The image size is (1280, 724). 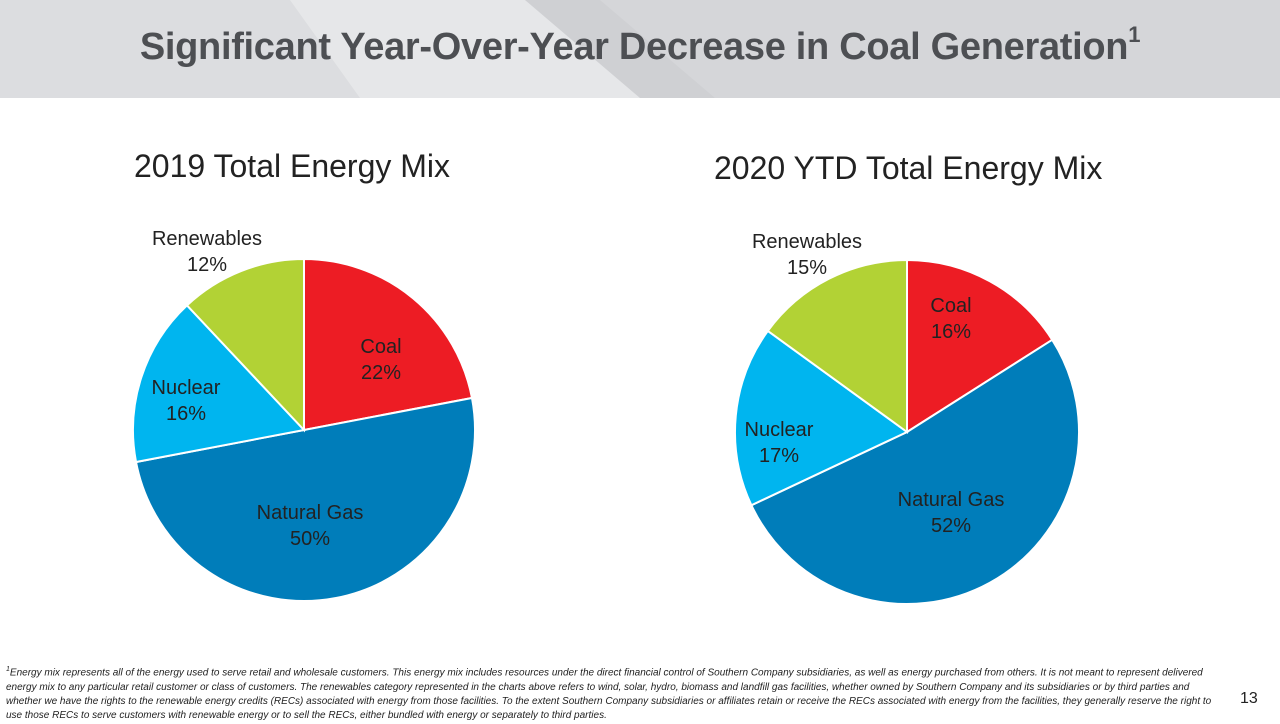 What do you see at coordinates (8, 669) in the screenshot?
I see `footnote-mark: 1` at bounding box center [8, 669].